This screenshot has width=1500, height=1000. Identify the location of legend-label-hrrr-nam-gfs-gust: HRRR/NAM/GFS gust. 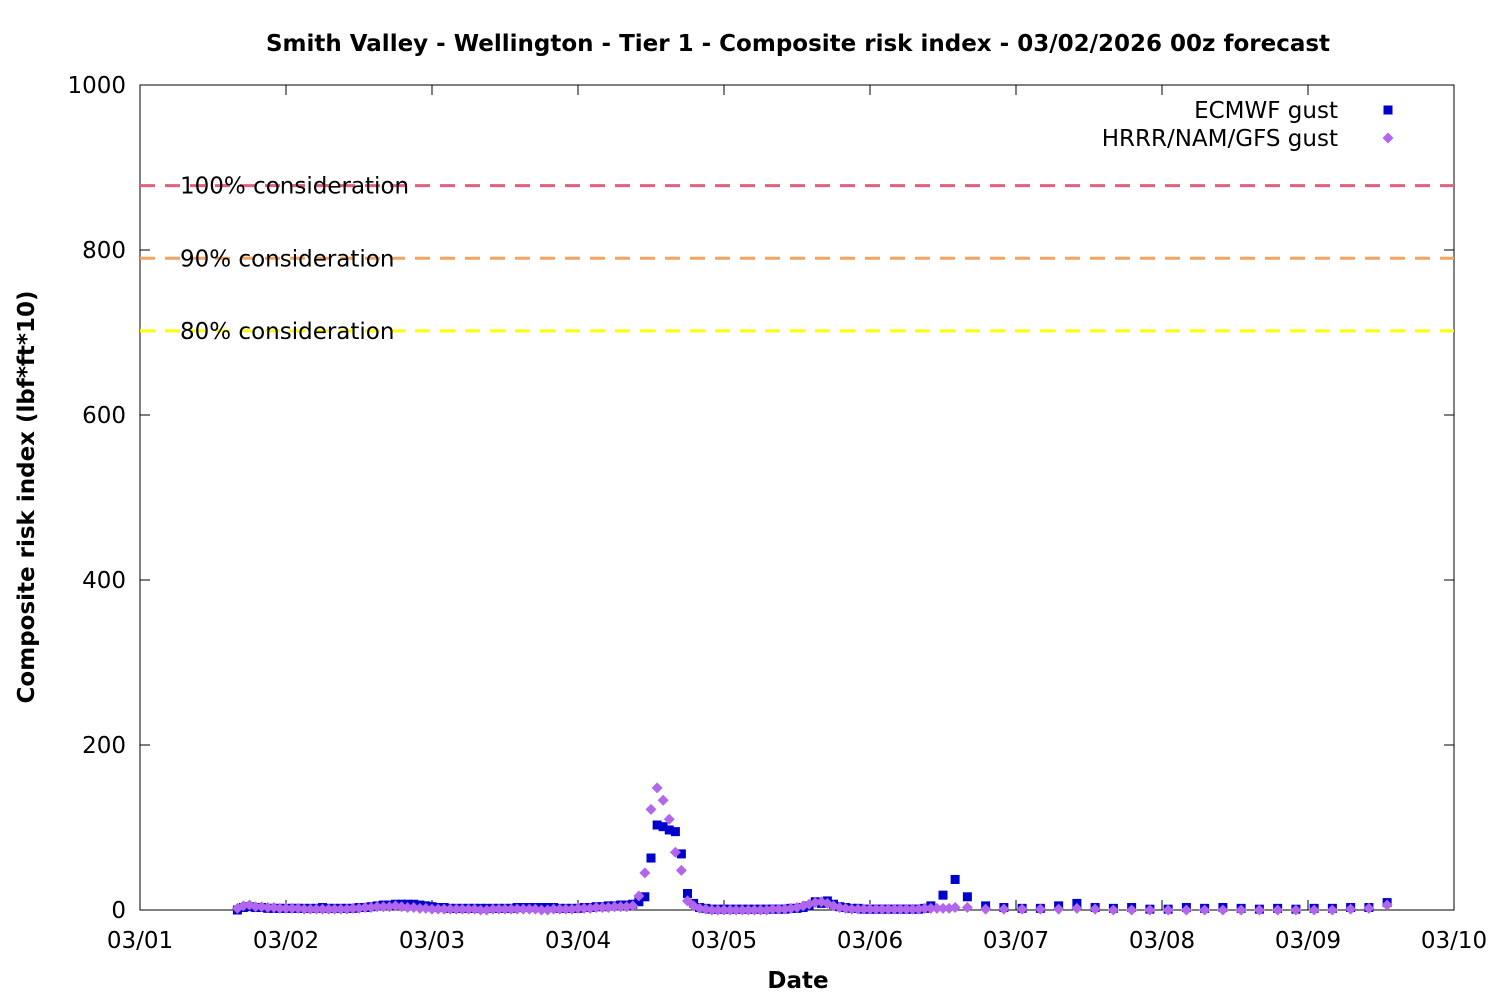
(1220, 139).